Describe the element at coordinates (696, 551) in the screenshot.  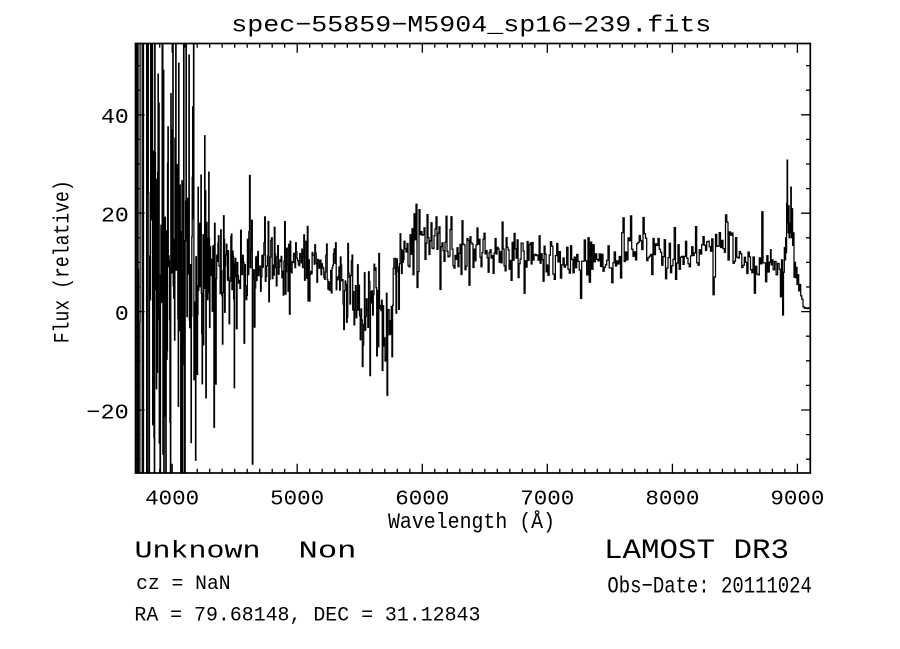
I see `svg-text: LAMOST DR3` at that location.